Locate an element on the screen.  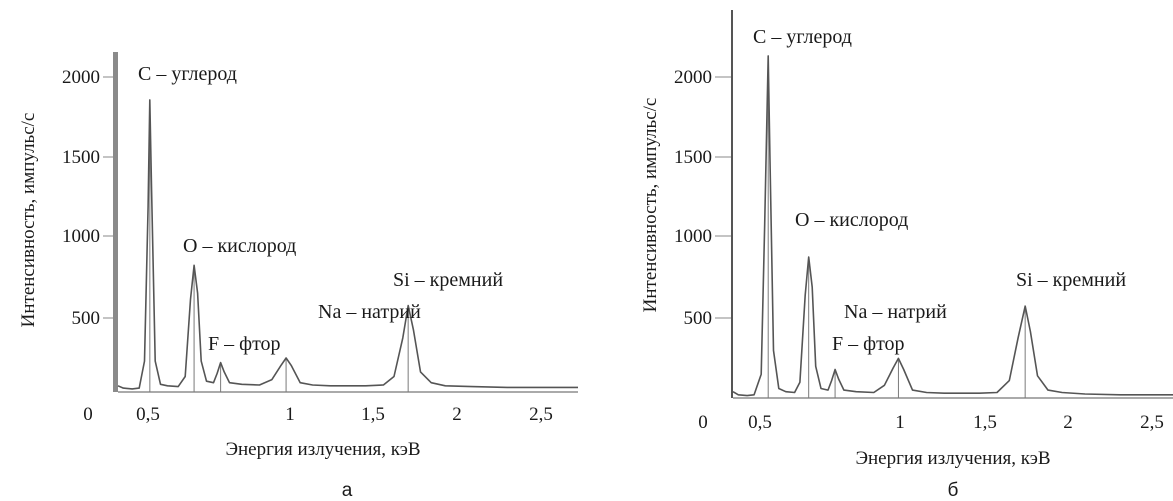
panel-label: а is located at coordinates (347, 490).